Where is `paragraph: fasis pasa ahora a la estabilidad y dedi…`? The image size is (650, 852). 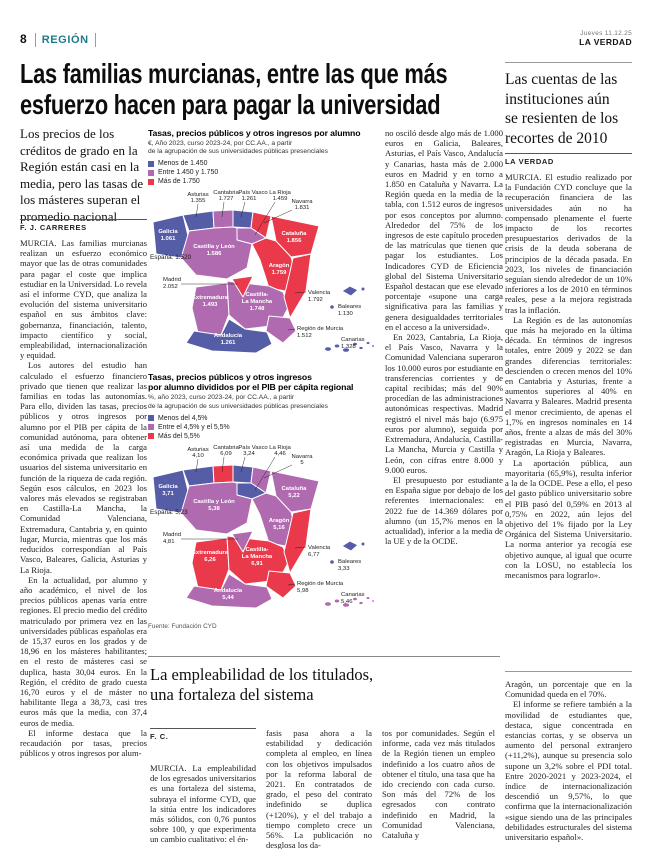
paragraph: fasis pasa ahora a la estabilidad y dedi… is located at coordinates (319, 788).